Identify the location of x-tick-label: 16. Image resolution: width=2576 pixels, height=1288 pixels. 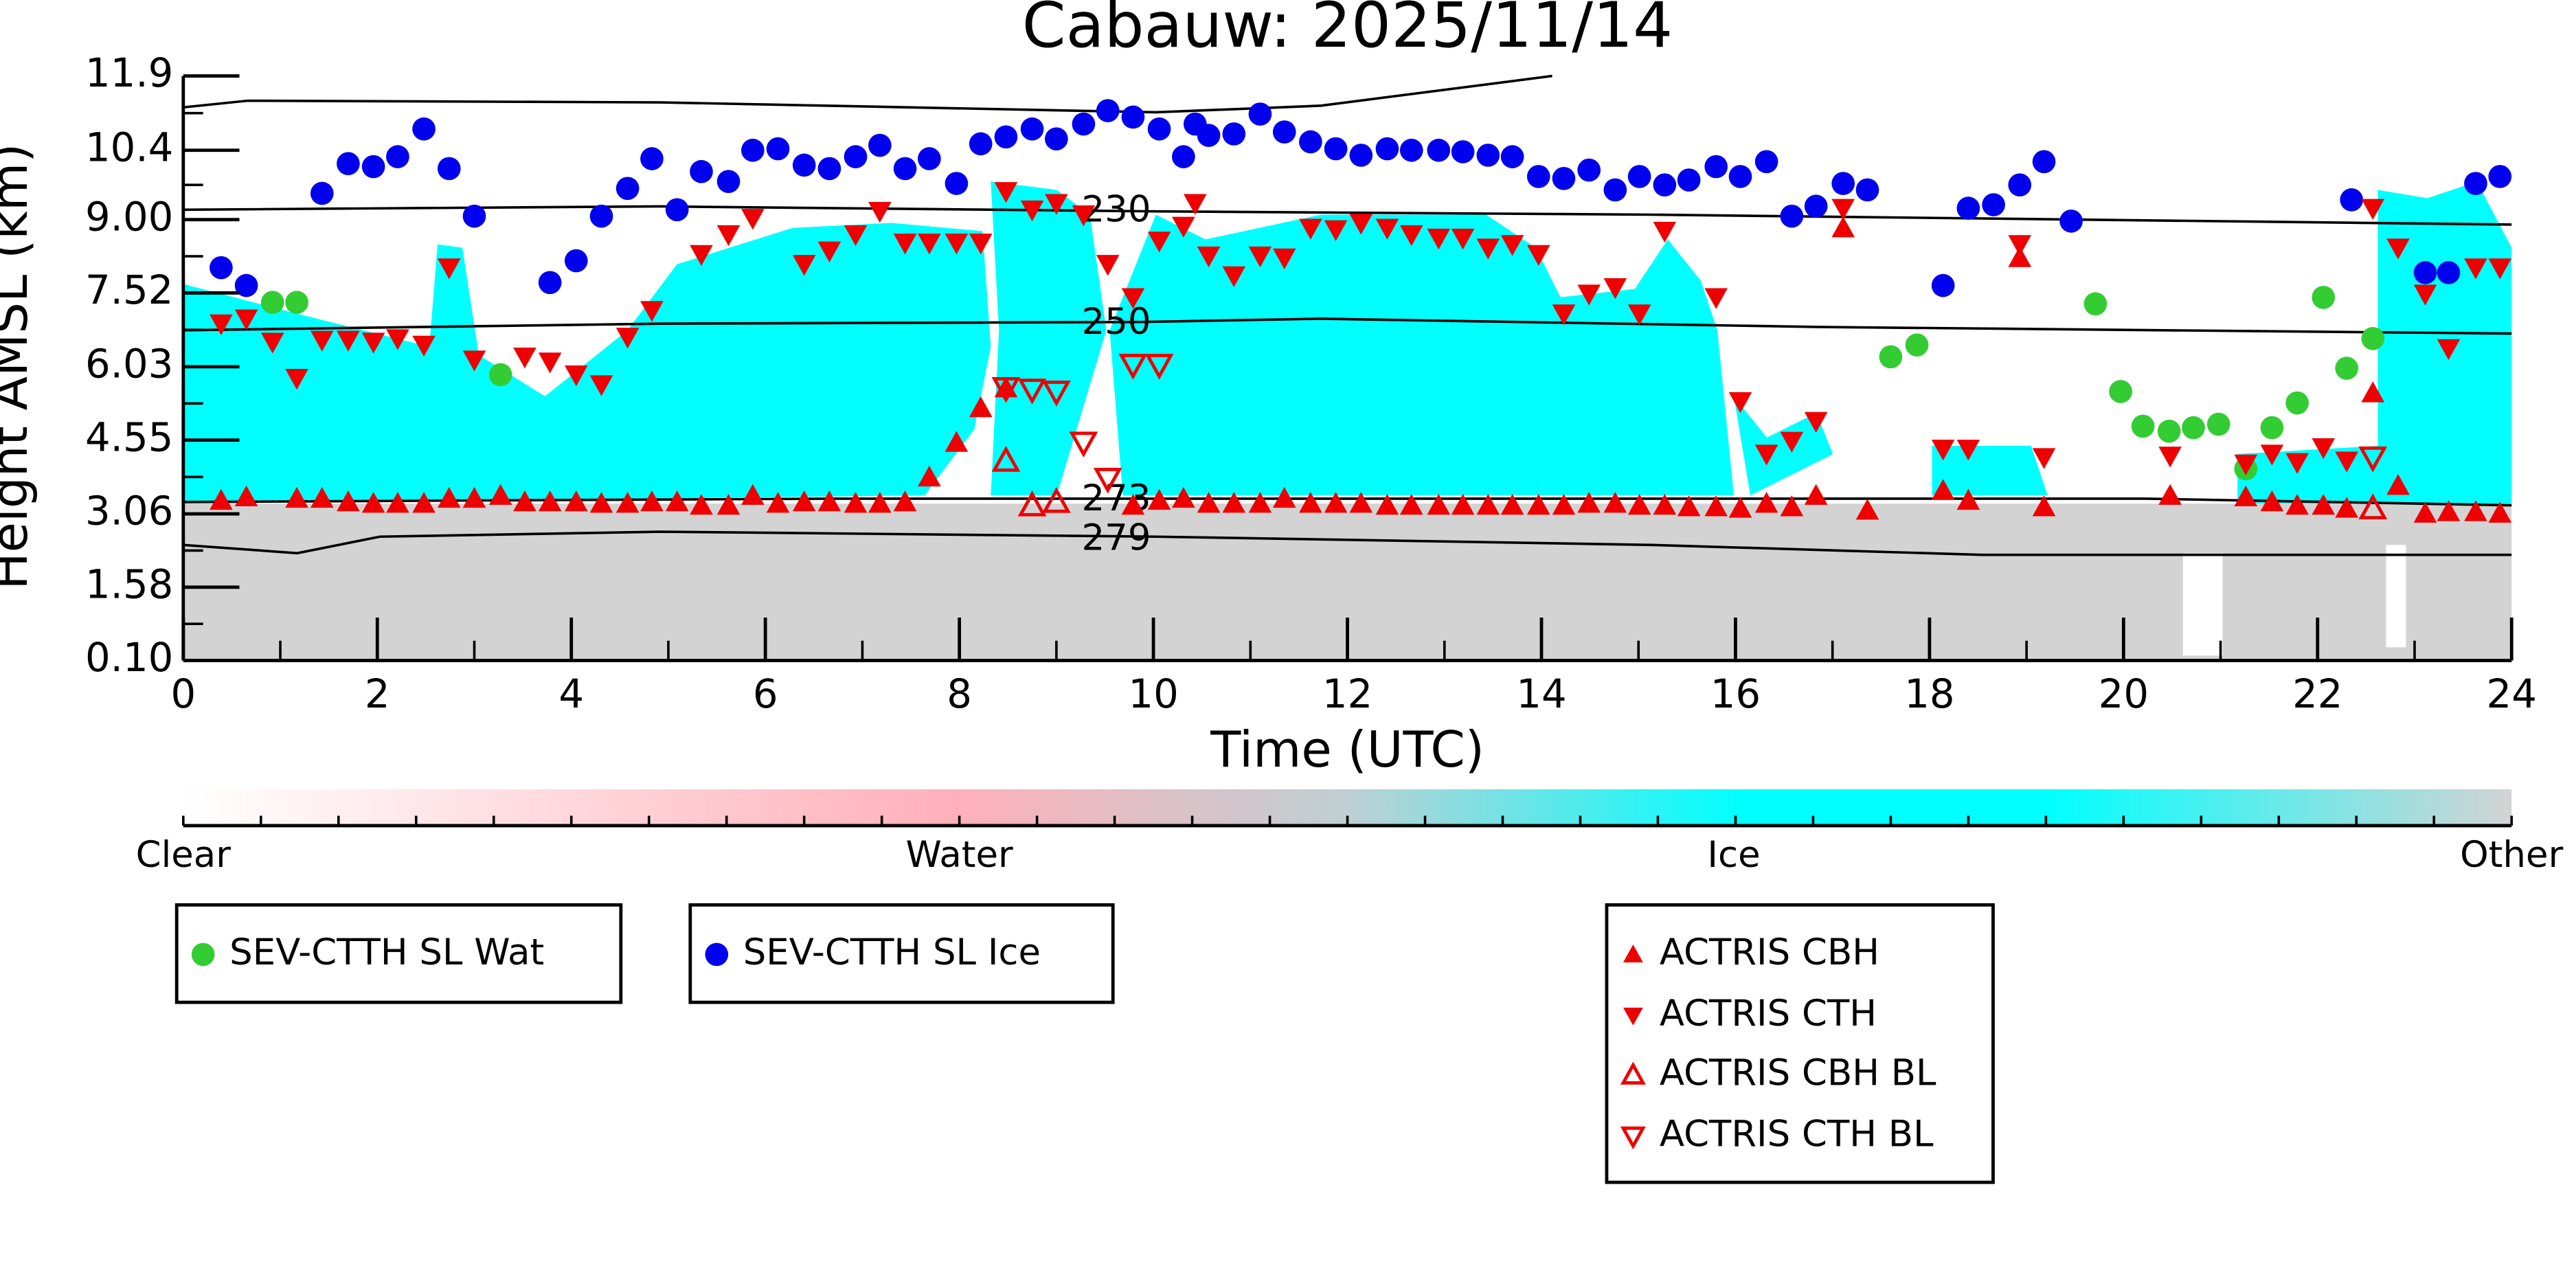
(1735, 693).